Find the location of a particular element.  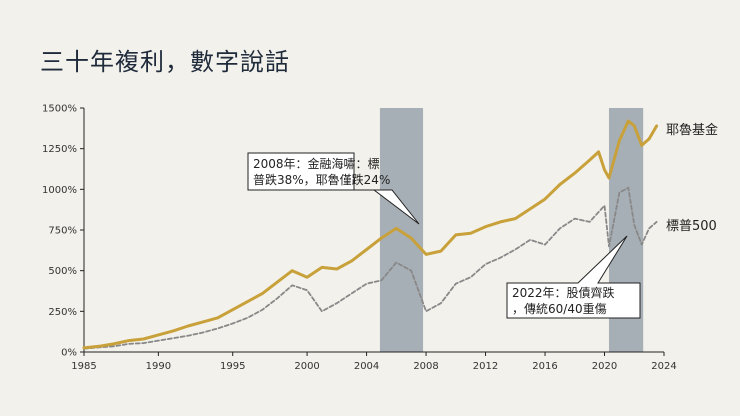

x-tick-label: 1985 is located at coordinates (83, 366).